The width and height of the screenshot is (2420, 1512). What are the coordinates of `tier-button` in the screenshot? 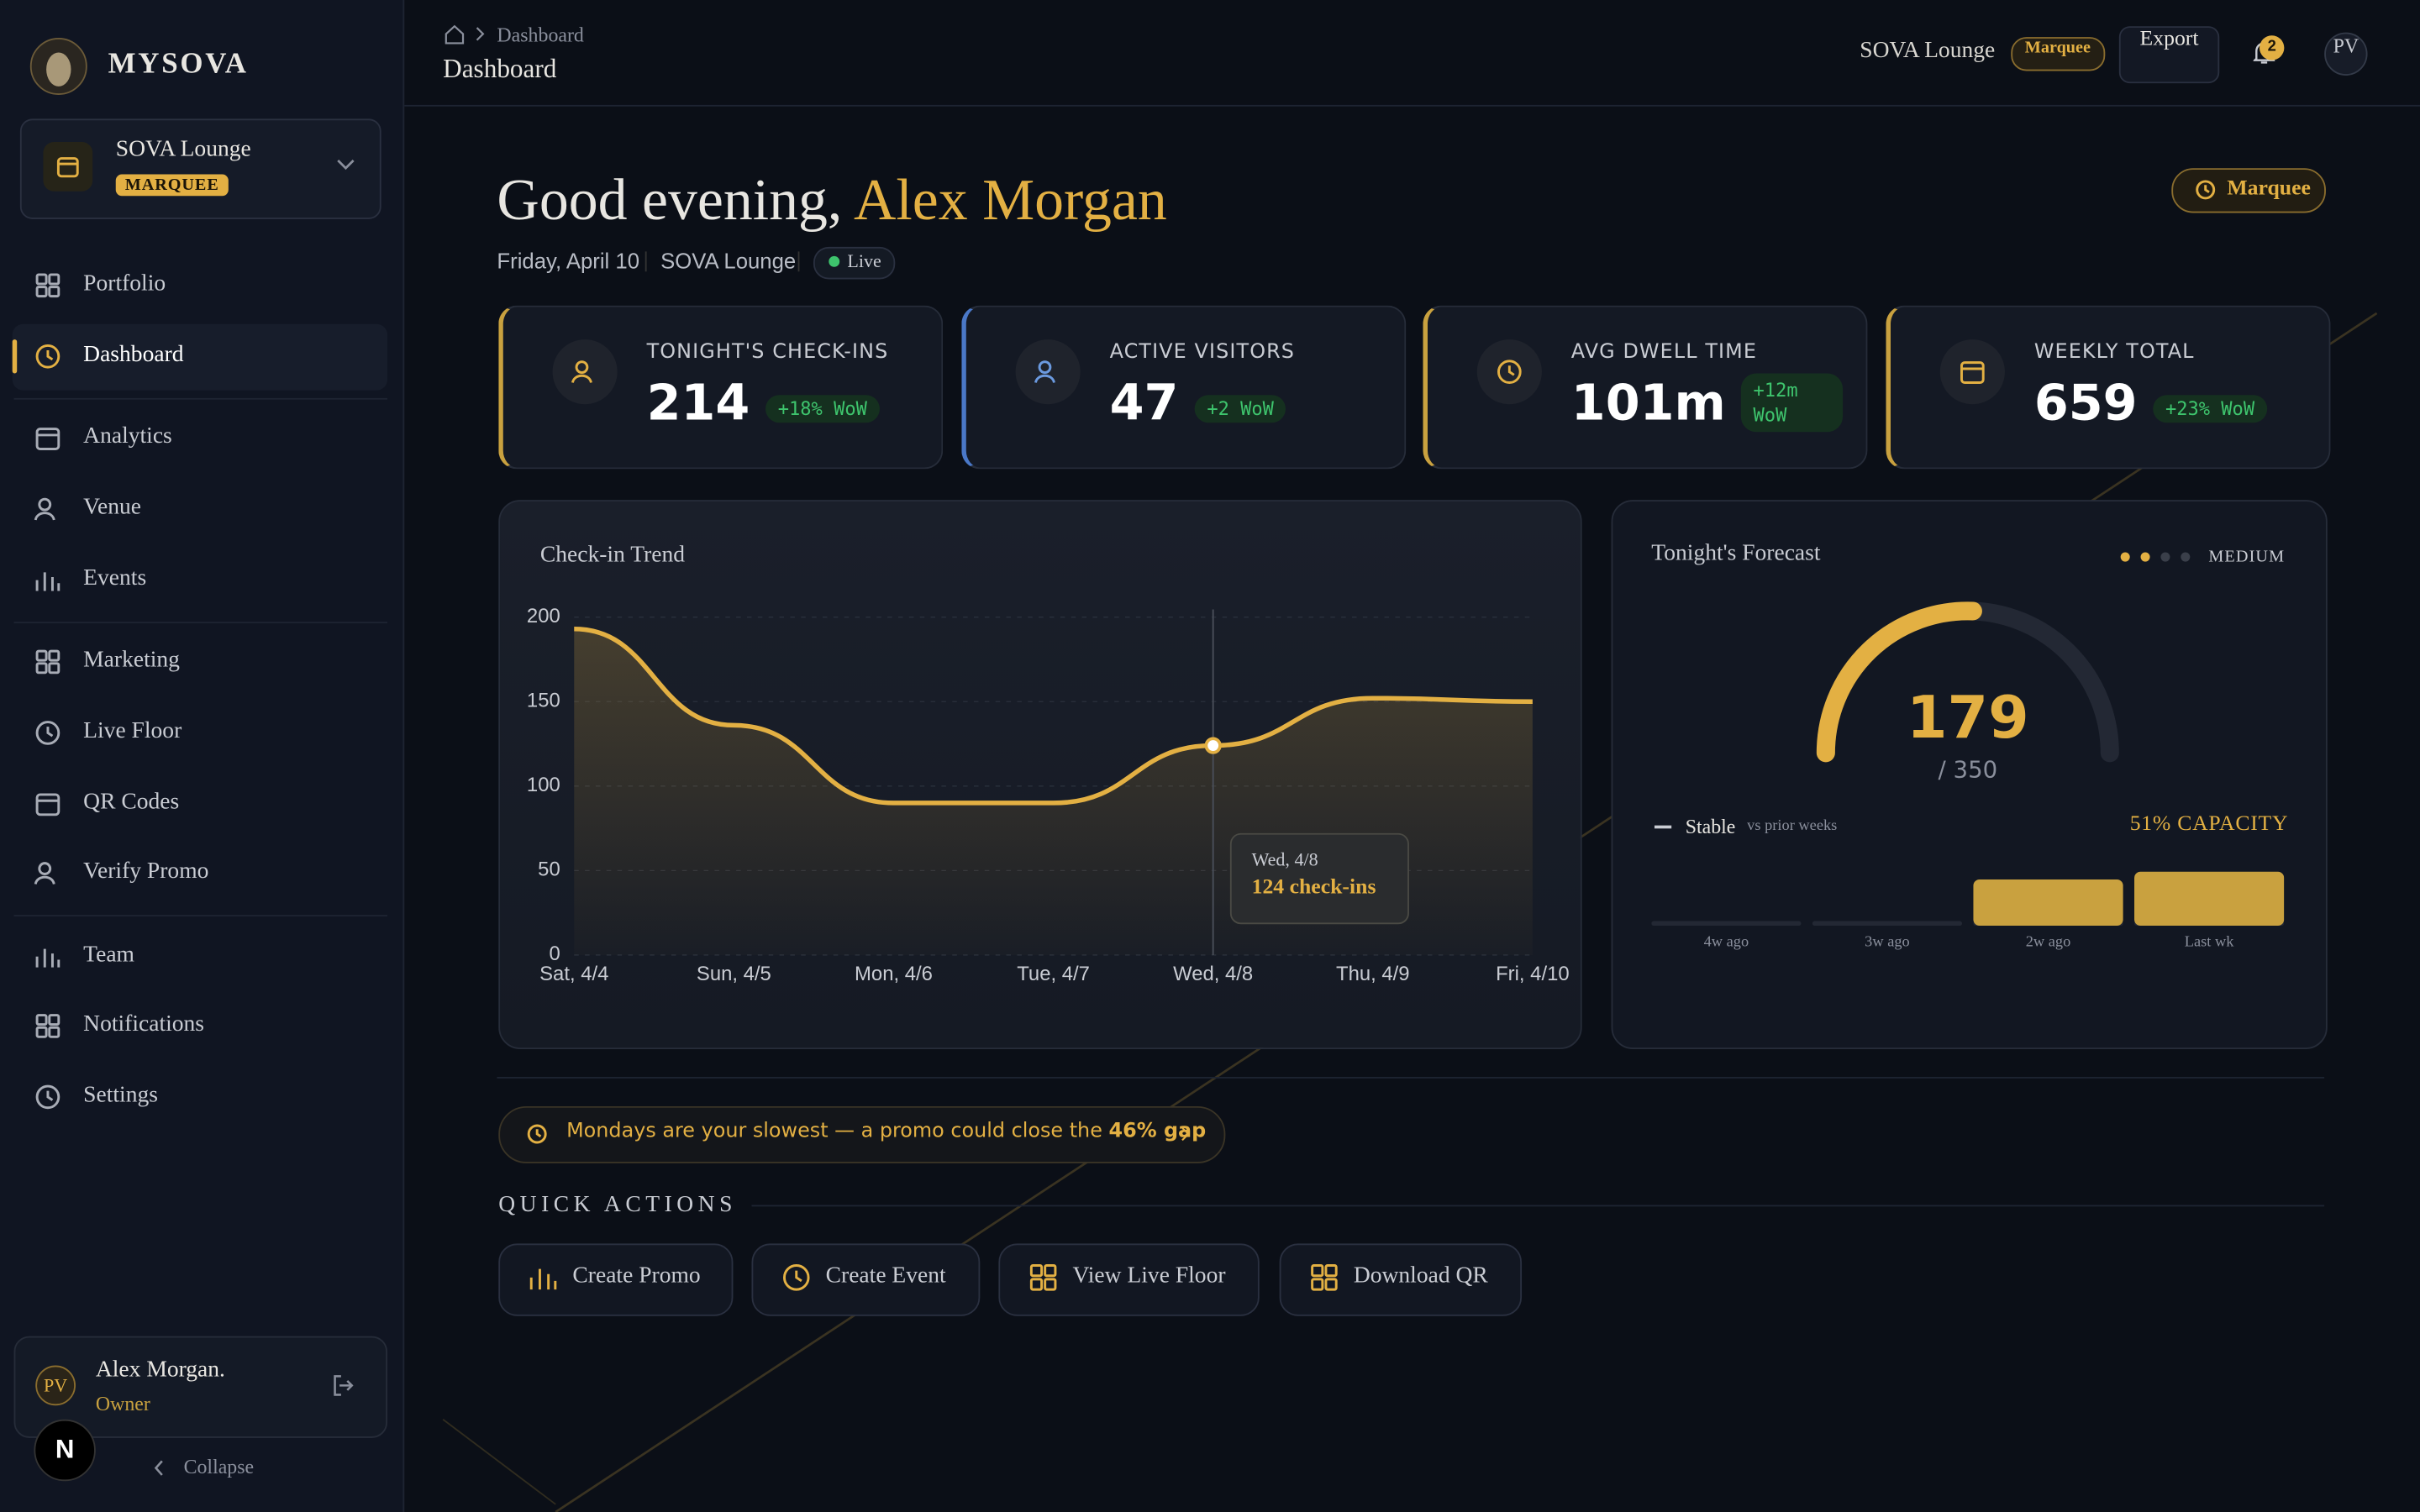 It's located at (2248, 190).